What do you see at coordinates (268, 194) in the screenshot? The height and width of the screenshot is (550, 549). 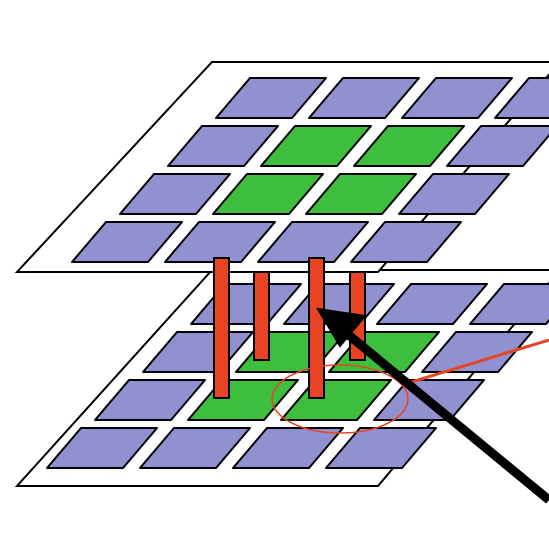 I see `top-layer-cell-1-1-highlight` at bounding box center [268, 194].